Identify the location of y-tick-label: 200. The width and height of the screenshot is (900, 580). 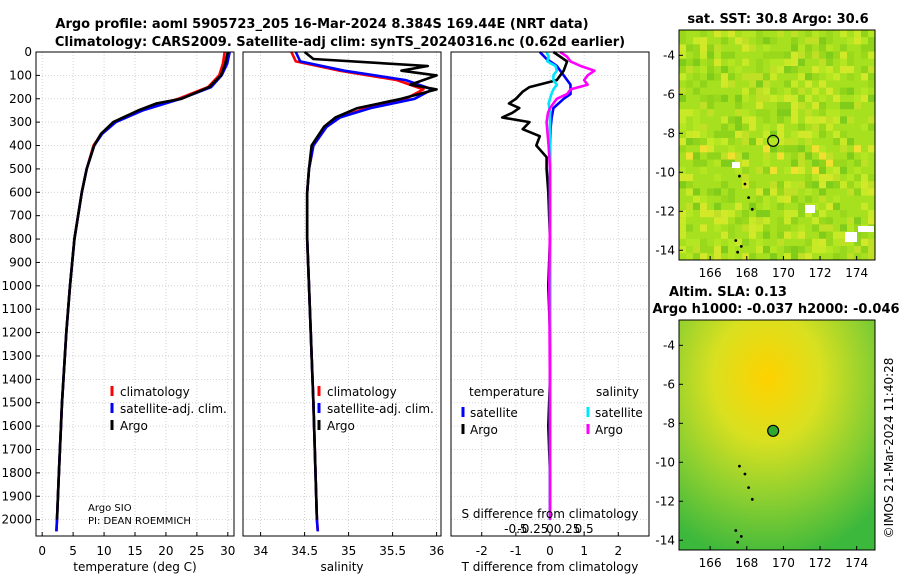
(20, 99).